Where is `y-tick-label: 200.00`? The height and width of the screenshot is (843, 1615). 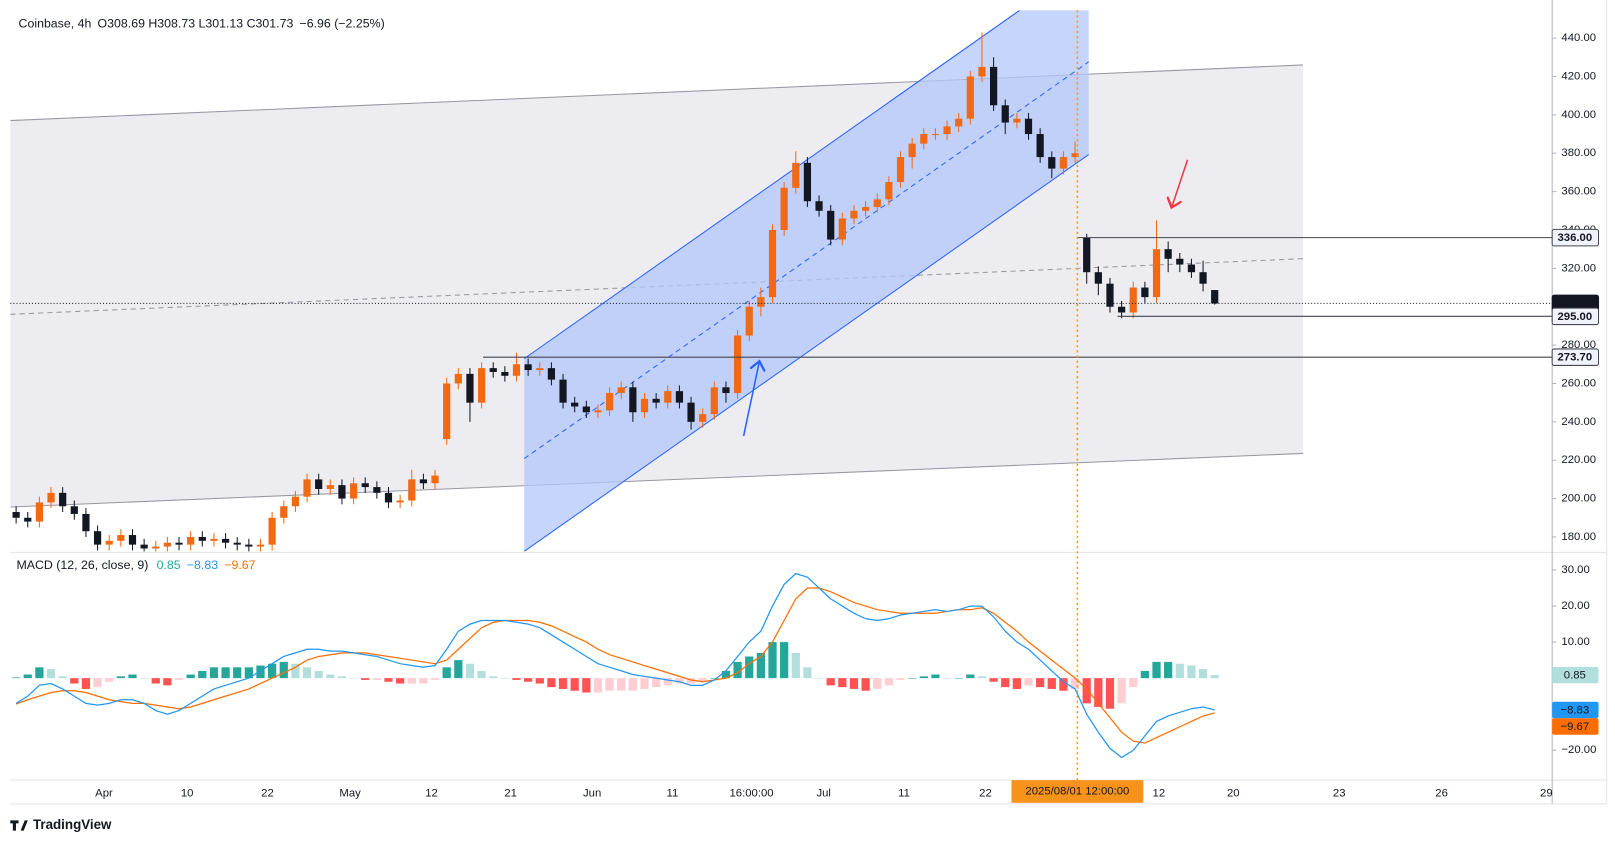 y-tick-label: 200.00 is located at coordinates (1578, 499).